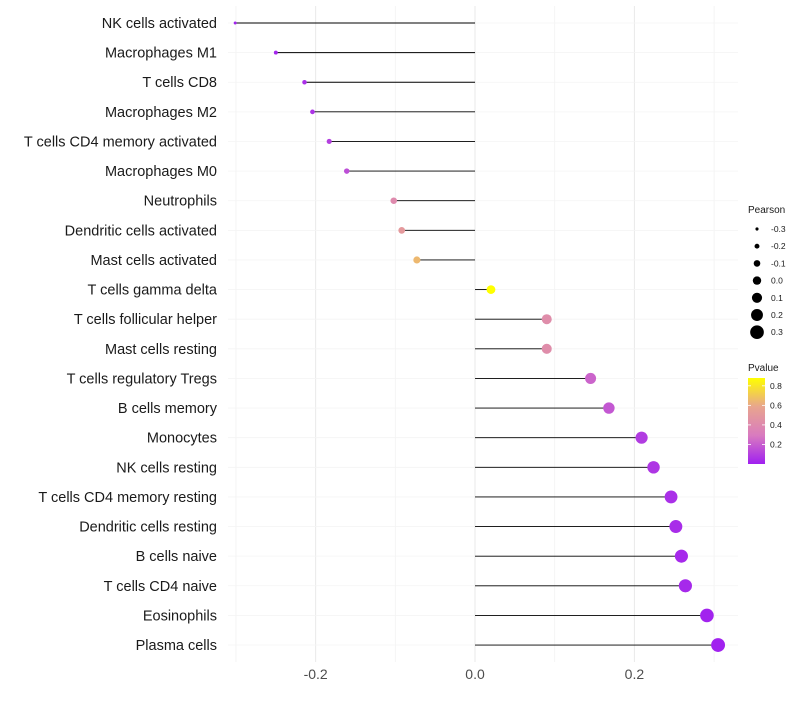  I want to click on category-label: Macrophages M2, so click(161, 113).